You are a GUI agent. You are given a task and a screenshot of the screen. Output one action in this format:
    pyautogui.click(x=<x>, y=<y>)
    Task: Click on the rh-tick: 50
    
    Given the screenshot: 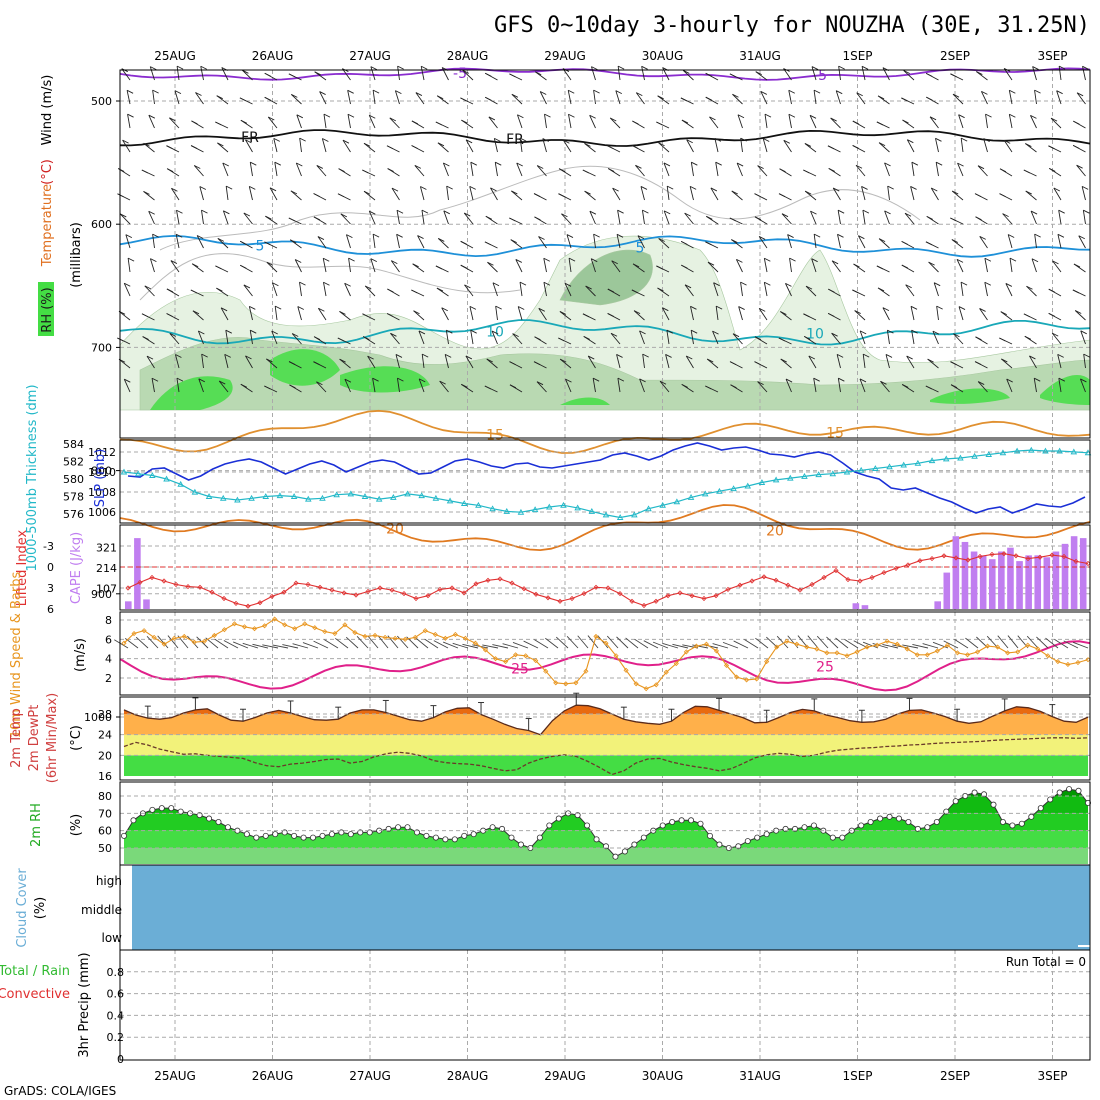 What is the action you would take?
    pyautogui.click(x=105, y=848)
    